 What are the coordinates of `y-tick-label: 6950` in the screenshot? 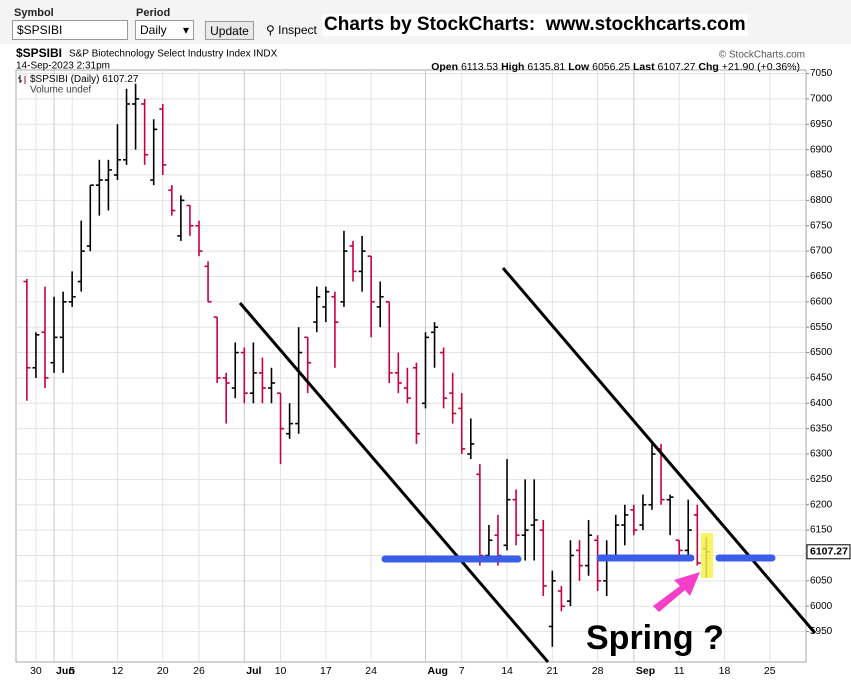 It's located at (821, 124).